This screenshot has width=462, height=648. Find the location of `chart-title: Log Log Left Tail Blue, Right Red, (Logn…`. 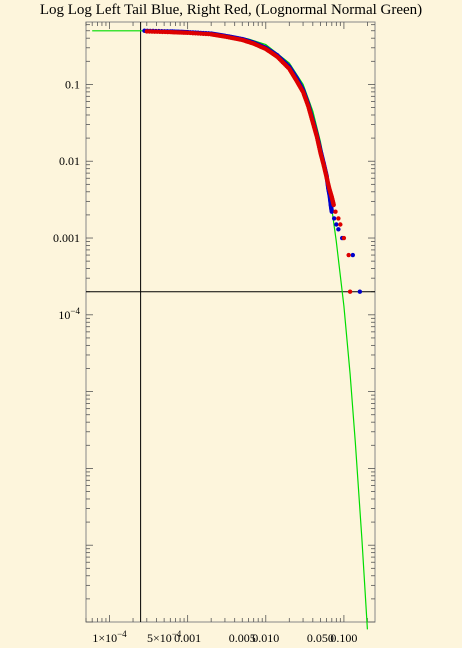

chart-title: Log Log Left Tail Blue, Right Red, (Logn… is located at coordinates (231, 10).